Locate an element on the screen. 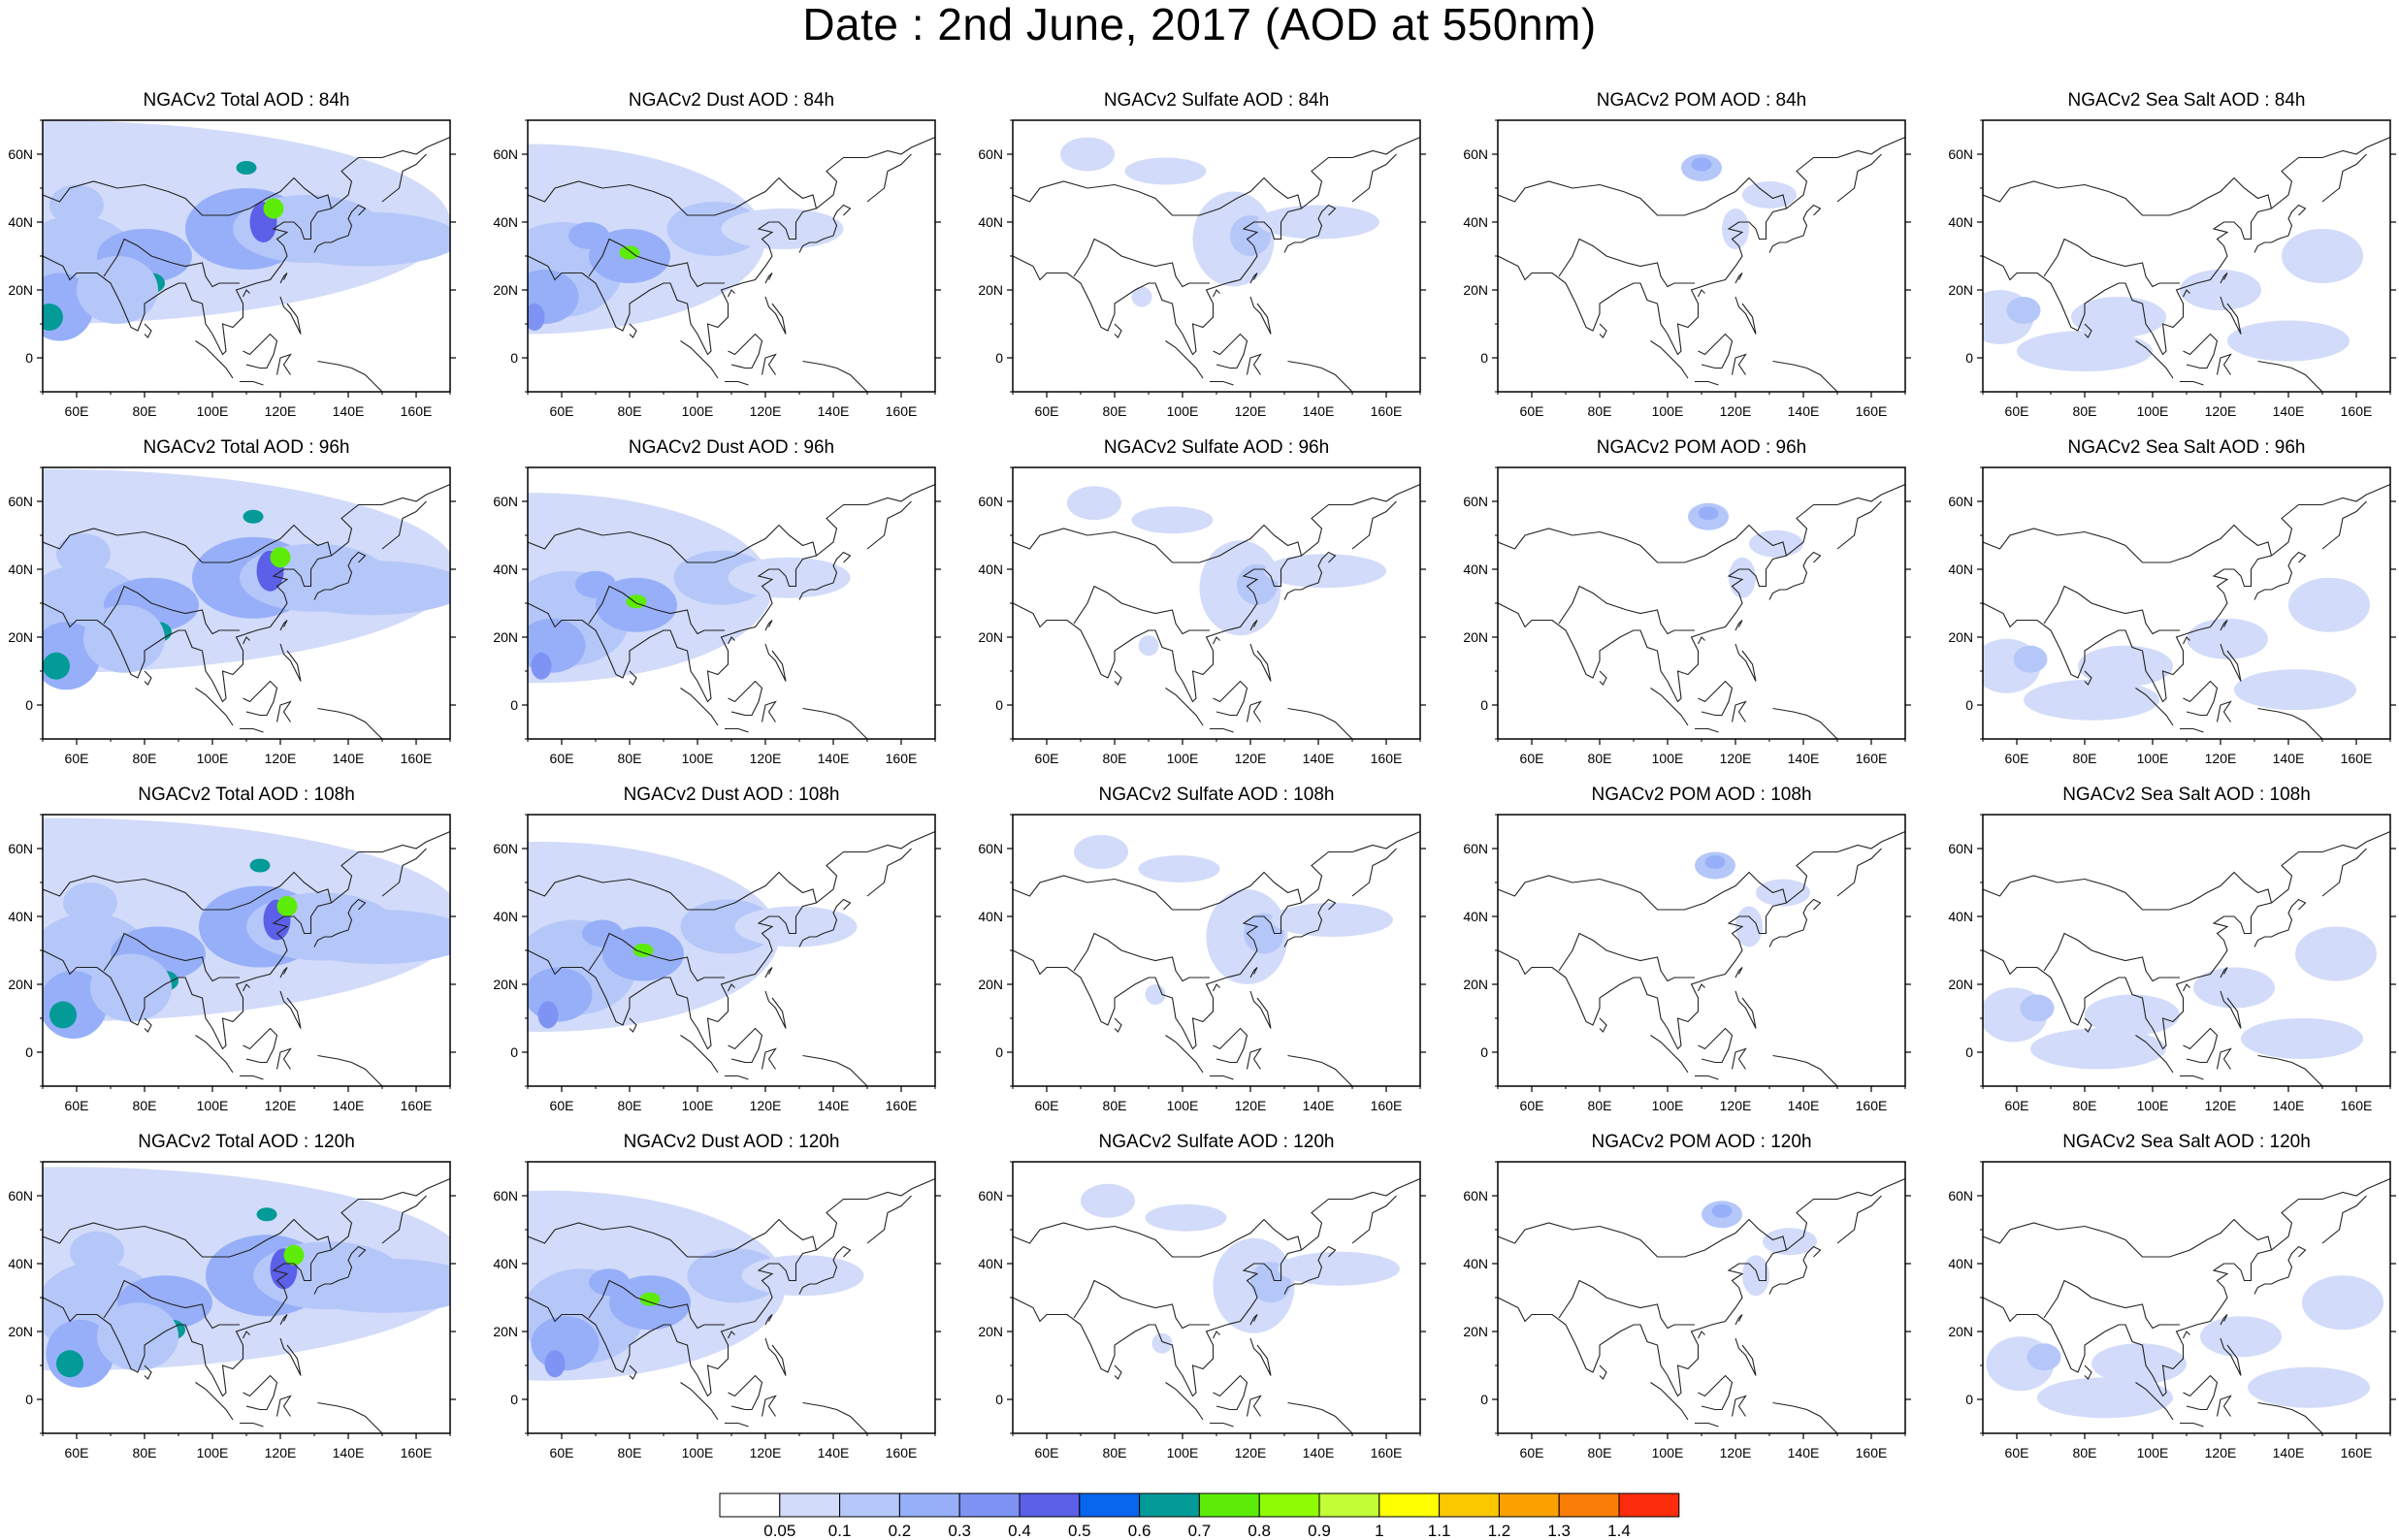  panel-title: NGACv2 Sulfate AOD : 120h is located at coordinates (1217, 1142).